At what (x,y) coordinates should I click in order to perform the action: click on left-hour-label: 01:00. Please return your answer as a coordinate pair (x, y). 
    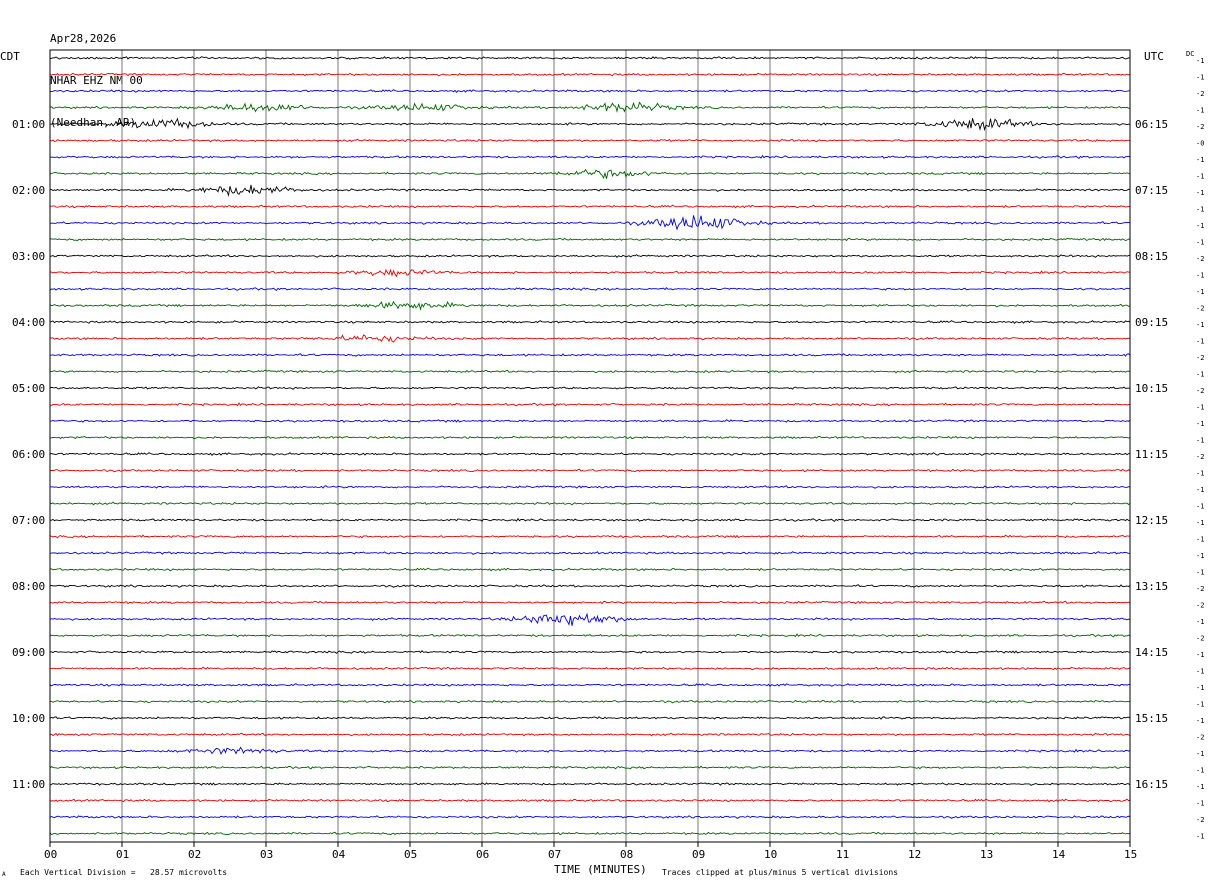
    Looking at the image, I should click on (28, 124).